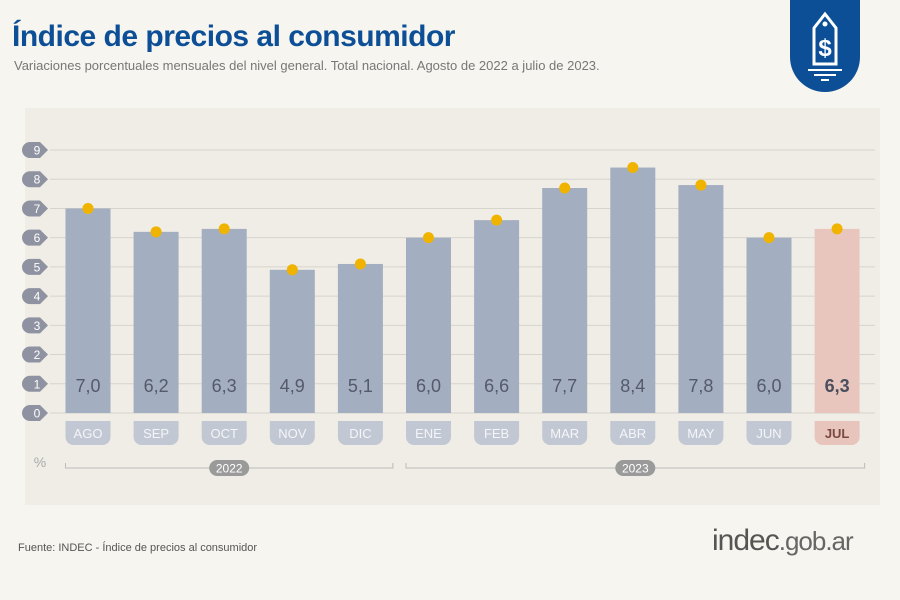 The width and height of the screenshot is (900, 600). I want to click on price-tag-dollar-icon: $, so click(825, 46).